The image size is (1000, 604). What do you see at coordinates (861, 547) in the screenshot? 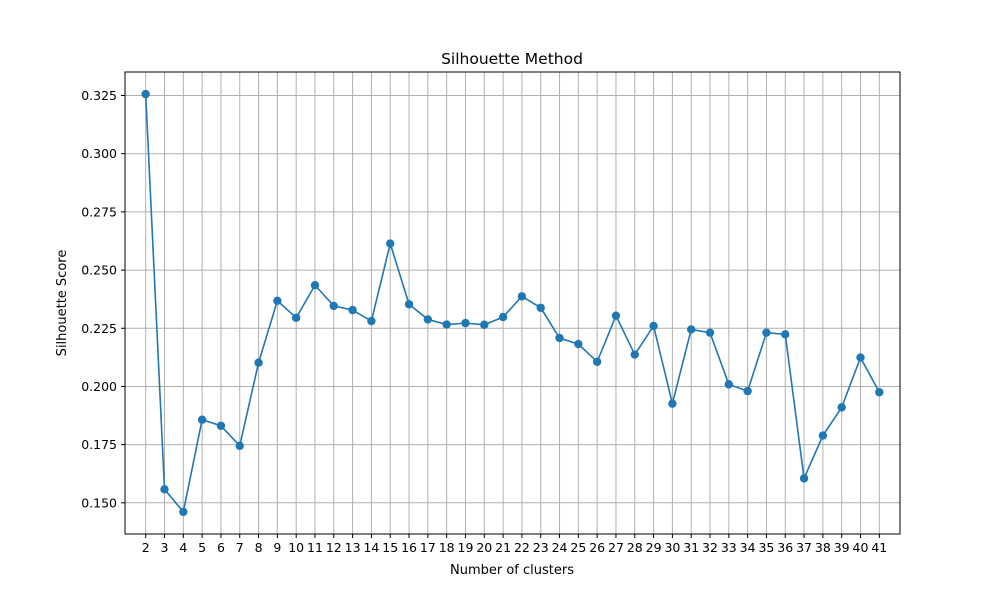
I see `x-tick-label: 40` at bounding box center [861, 547].